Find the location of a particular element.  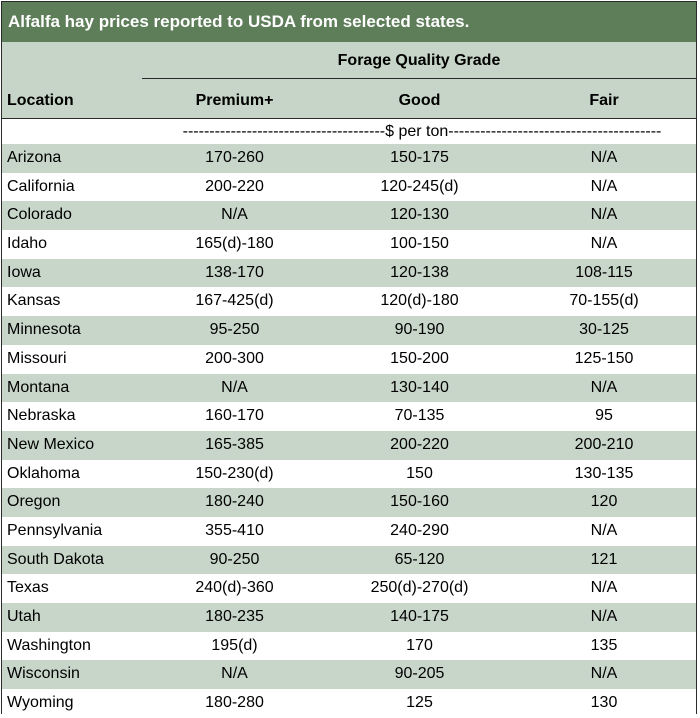

cell-good: 90-205 is located at coordinates (419, 674).